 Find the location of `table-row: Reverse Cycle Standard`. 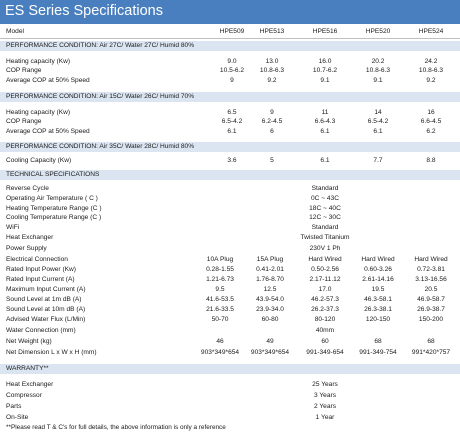

table-row: Reverse Cycle Standard is located at coordinates (172, 188).